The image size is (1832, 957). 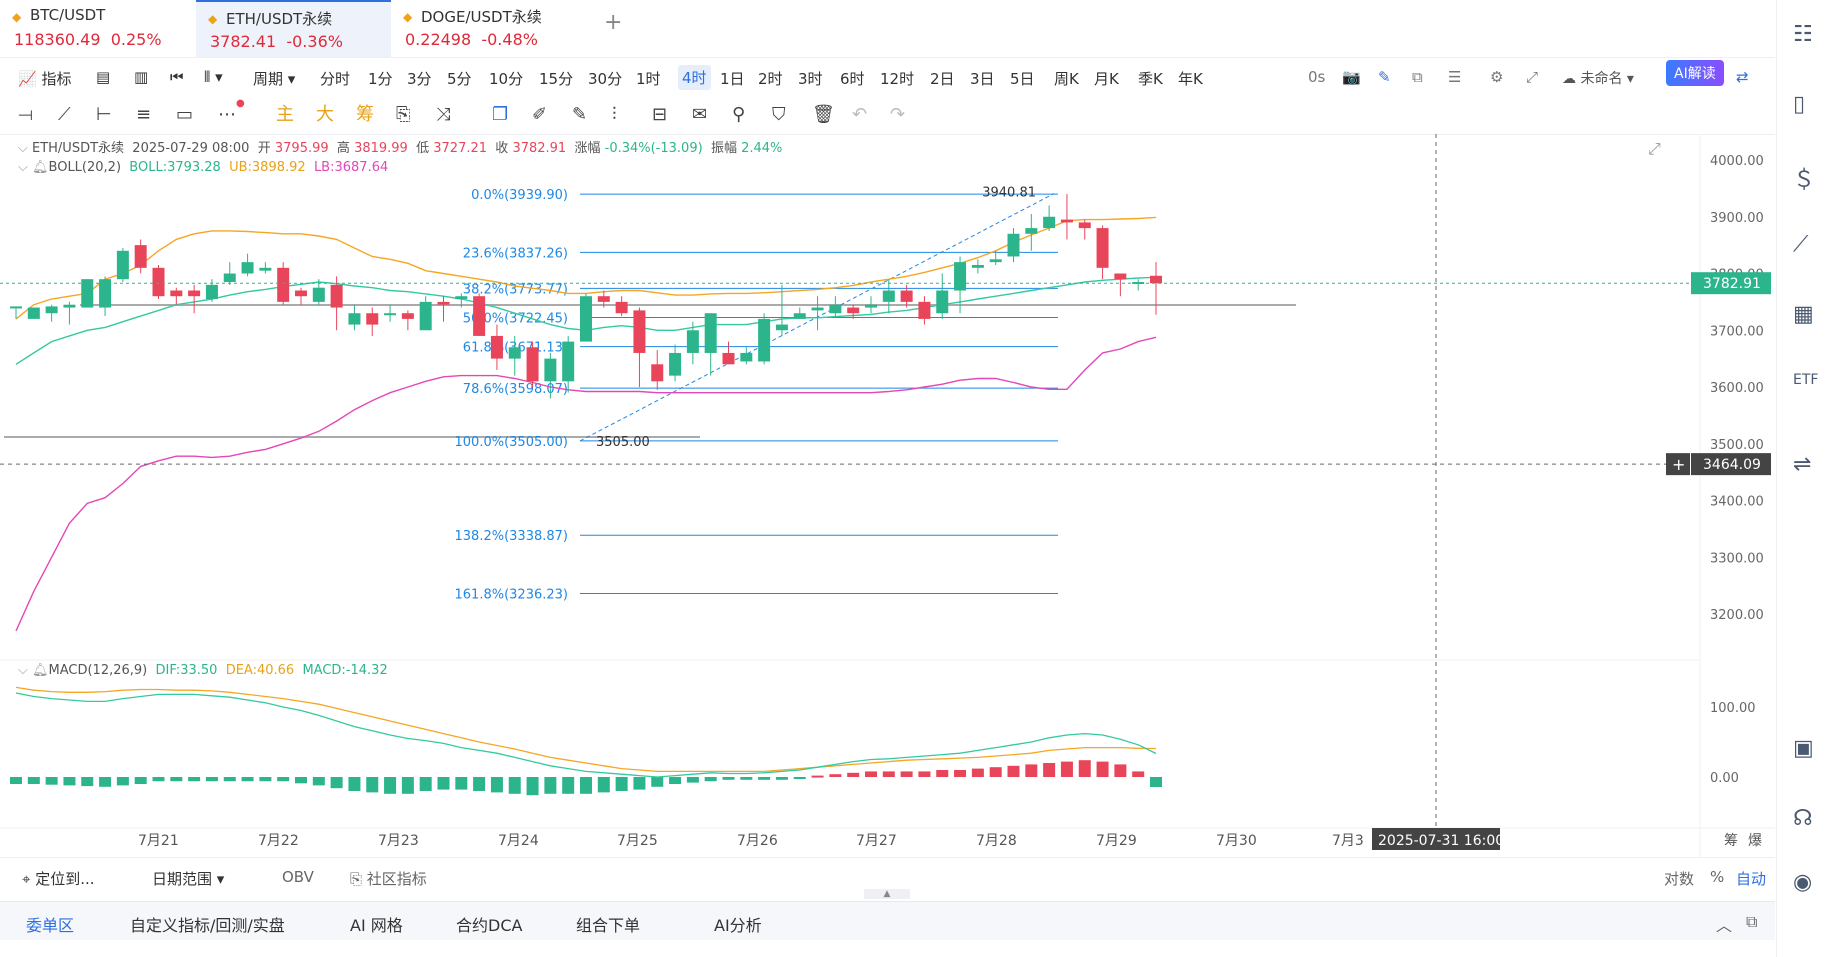 I want to click on candle-type-icon: ⫴ ▾, so click(x=213, y=77).